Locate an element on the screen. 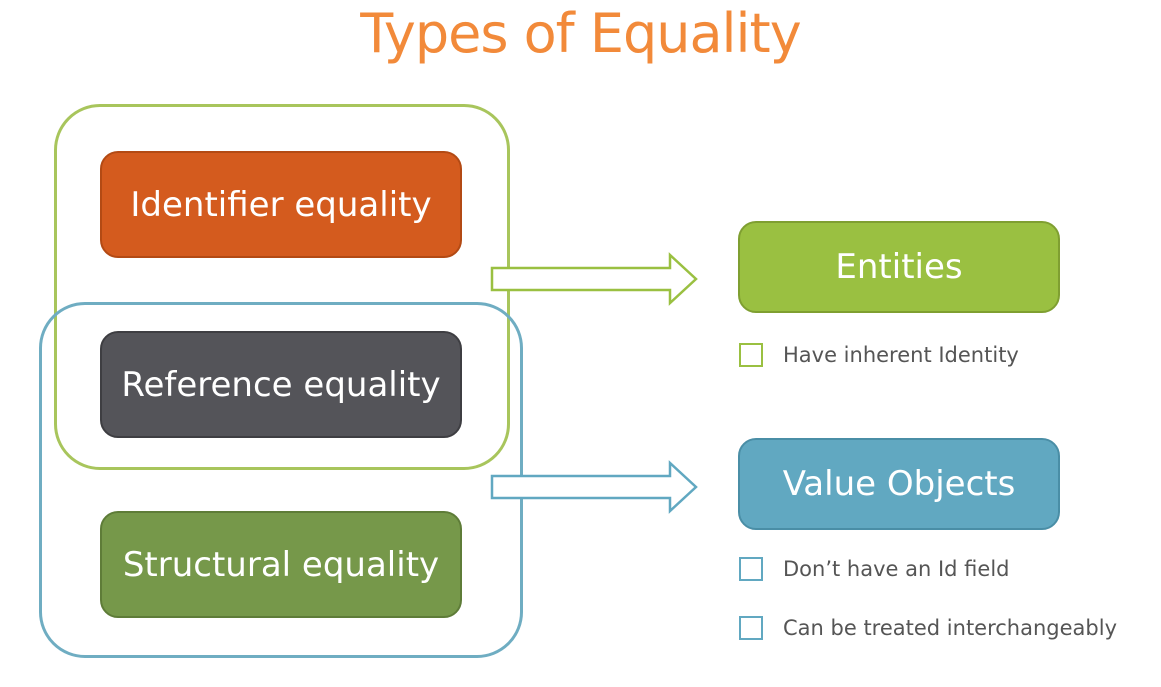 The width and height of the screenshot is (1161, 687). value-point: Can be treated interchangeably is located at coordinates (928, 628).